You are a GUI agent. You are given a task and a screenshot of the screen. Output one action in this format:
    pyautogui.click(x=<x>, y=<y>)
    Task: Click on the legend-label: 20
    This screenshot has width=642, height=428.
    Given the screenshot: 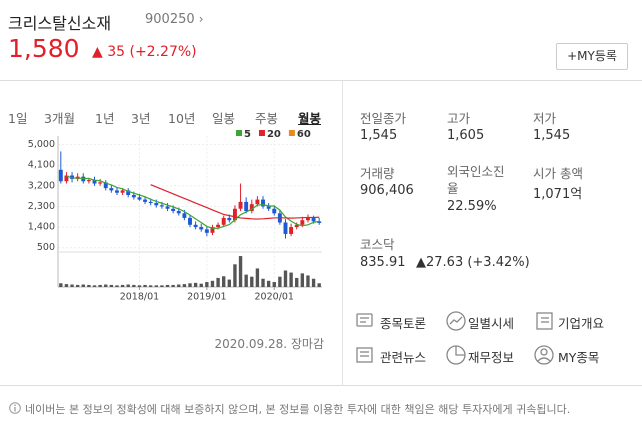 What is the action you would take?
    pyautogui.click(x=274, y=134)
    